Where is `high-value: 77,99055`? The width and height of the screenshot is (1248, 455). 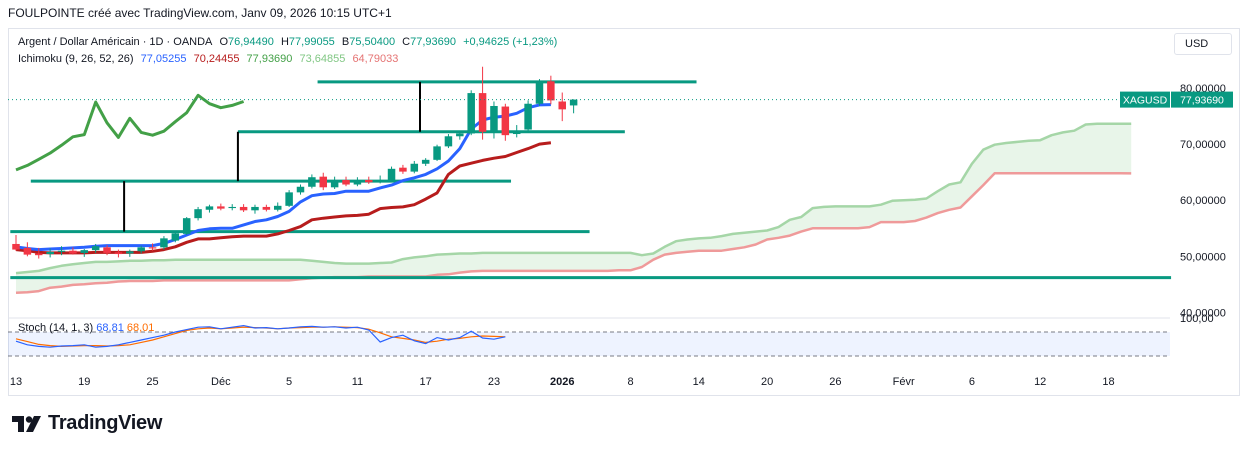 high-value: 77,99055 is located at coordinates (311, 42).